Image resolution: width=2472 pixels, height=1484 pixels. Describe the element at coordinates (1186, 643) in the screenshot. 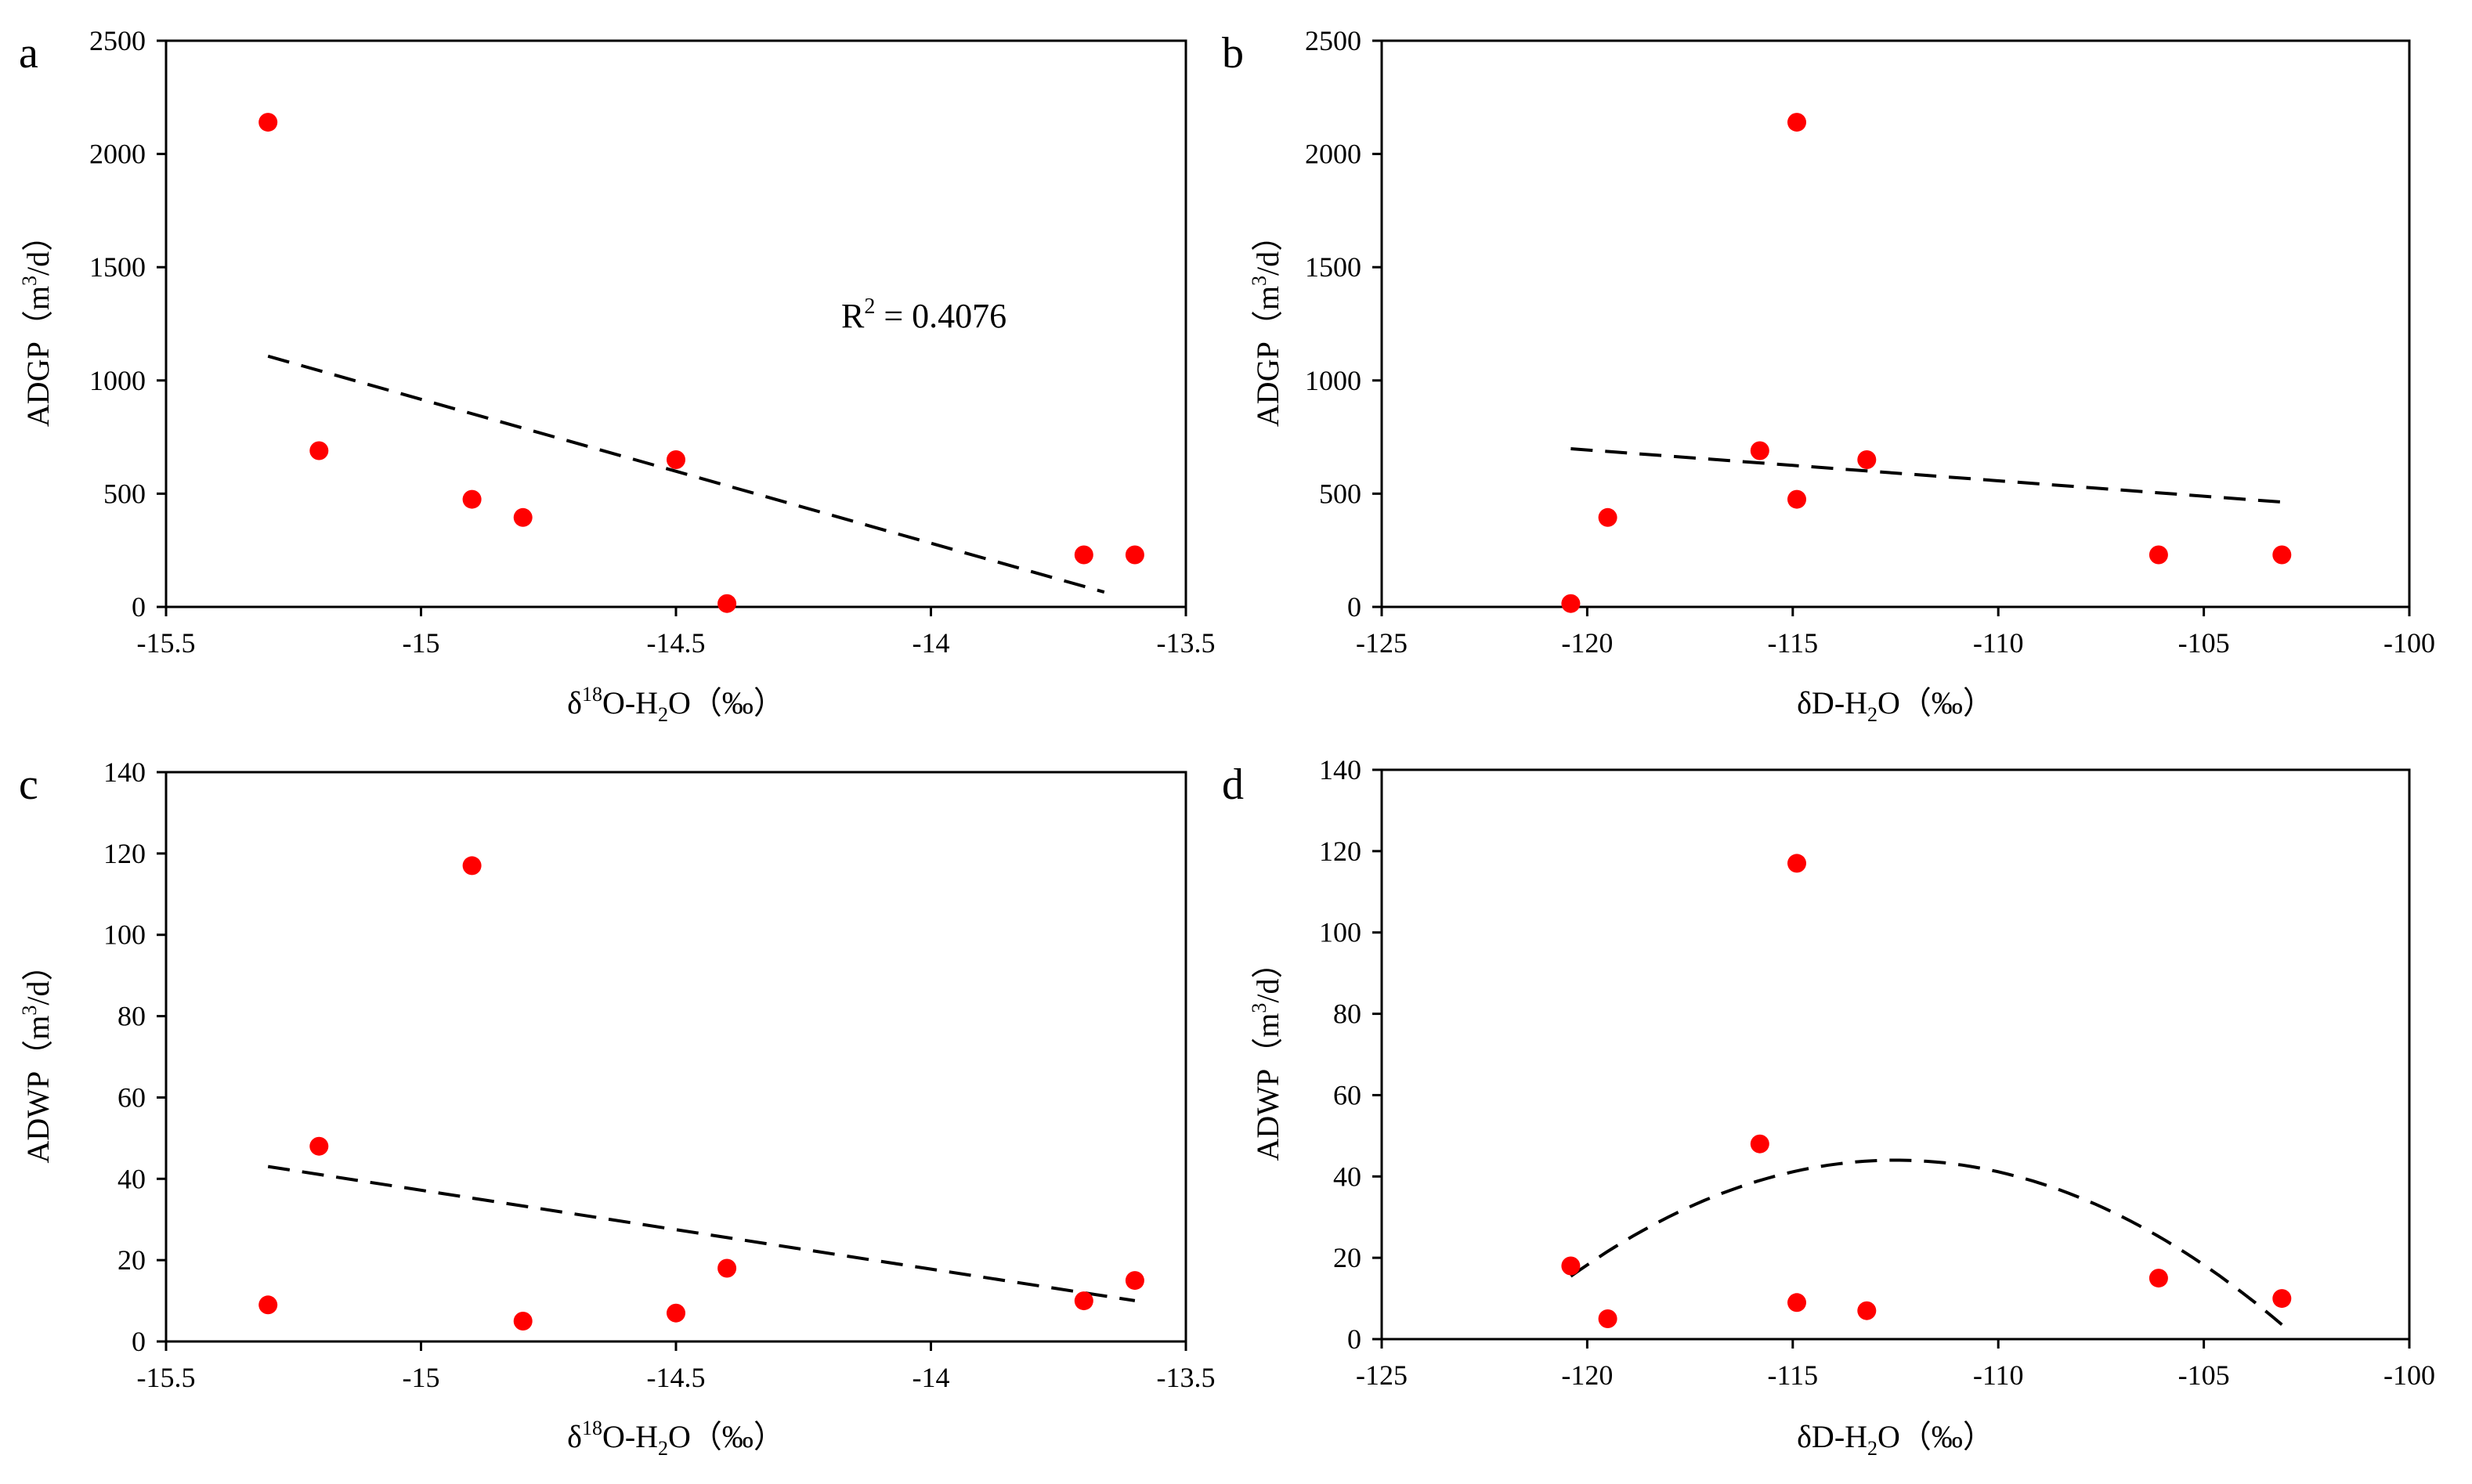

I see `panel-a-xtick-label: -13.5` at that location.